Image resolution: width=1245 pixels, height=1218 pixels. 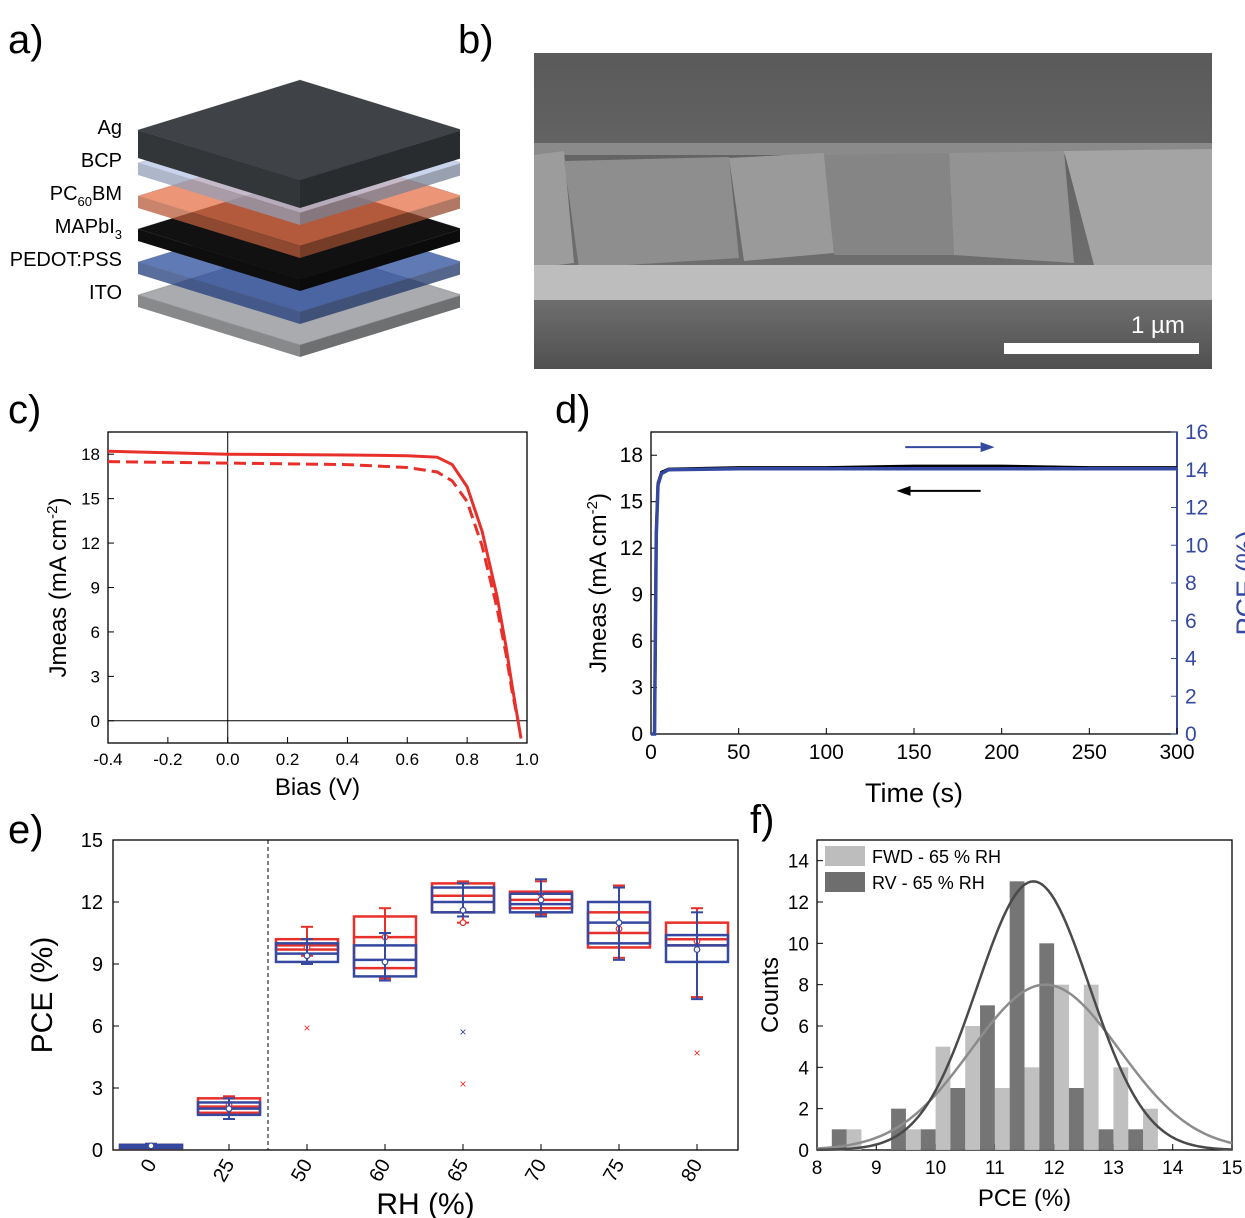 I want to click on y-axis-title: Counts, so click(x=770, y=995).